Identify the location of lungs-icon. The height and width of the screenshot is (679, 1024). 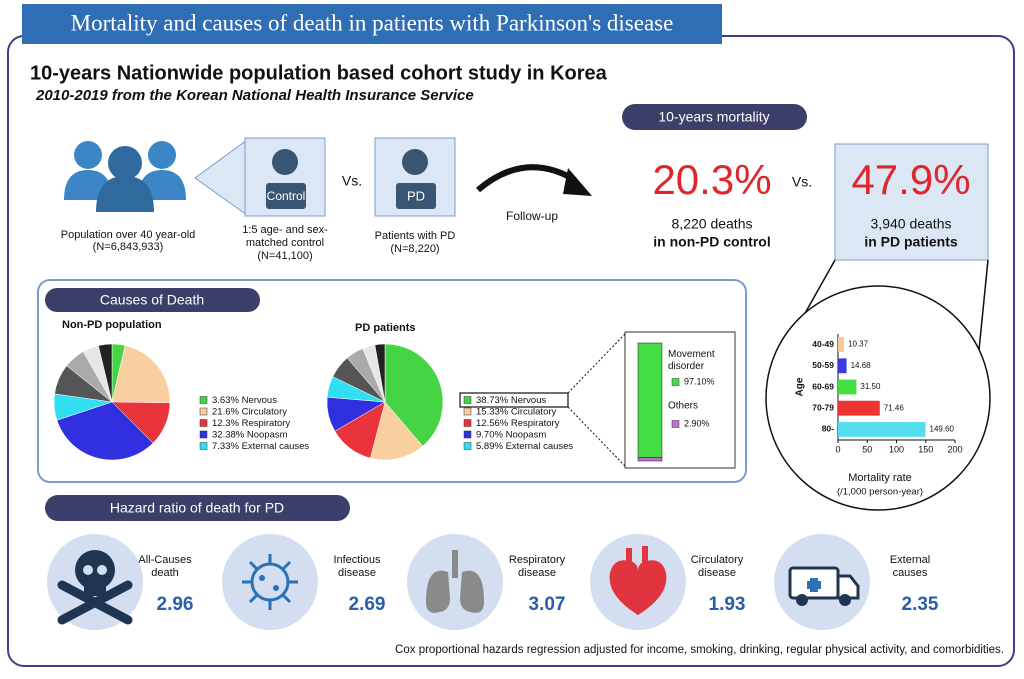
(455, 581).